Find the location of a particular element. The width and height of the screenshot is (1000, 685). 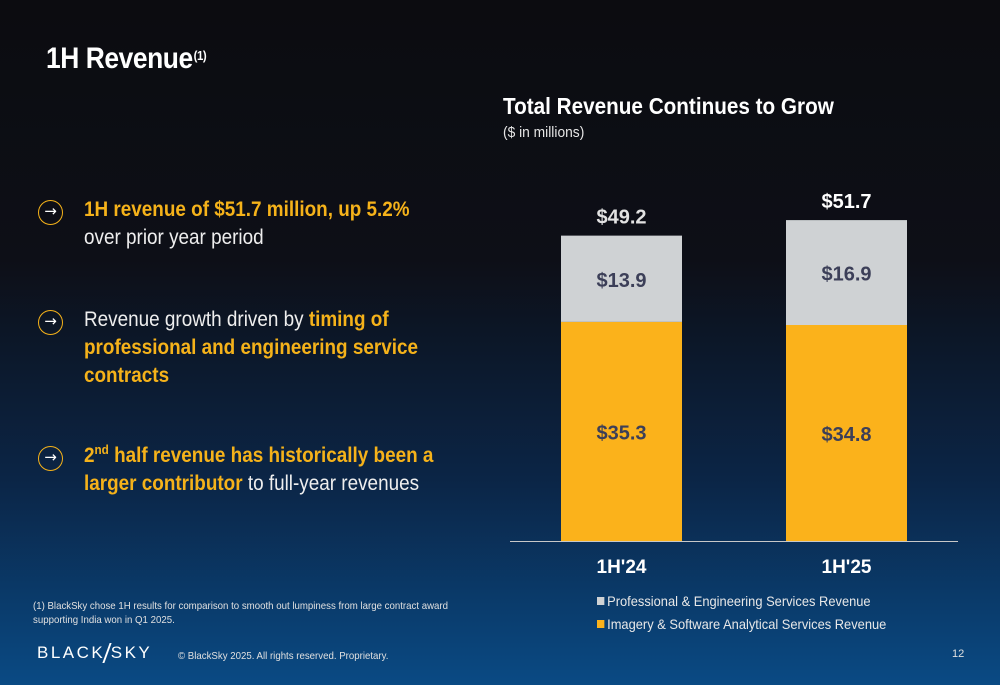

total-label: $51.7 is located at coordinates (846, 202).